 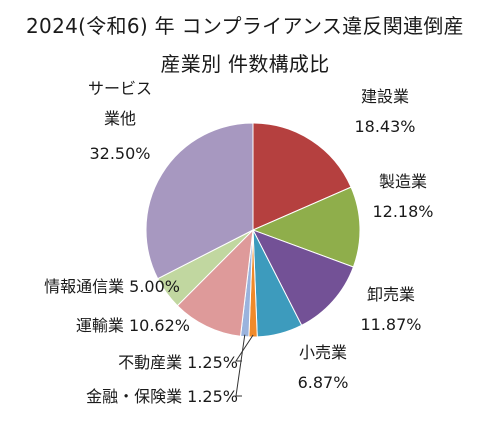 I want to click on slice-label-value: 11.87%, so click(x=390, y=324).